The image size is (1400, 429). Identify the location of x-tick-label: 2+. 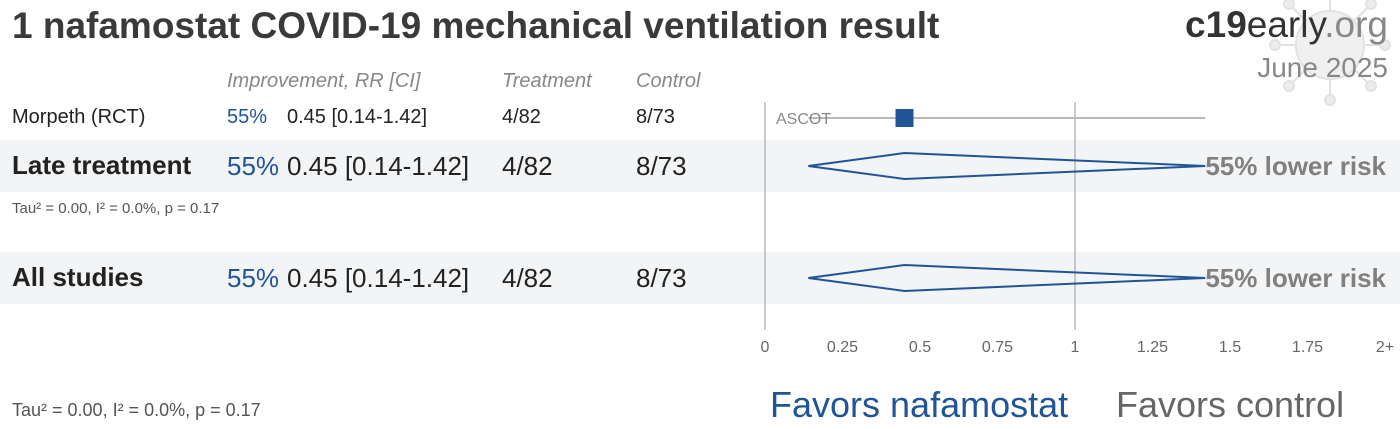
(1385, 347).